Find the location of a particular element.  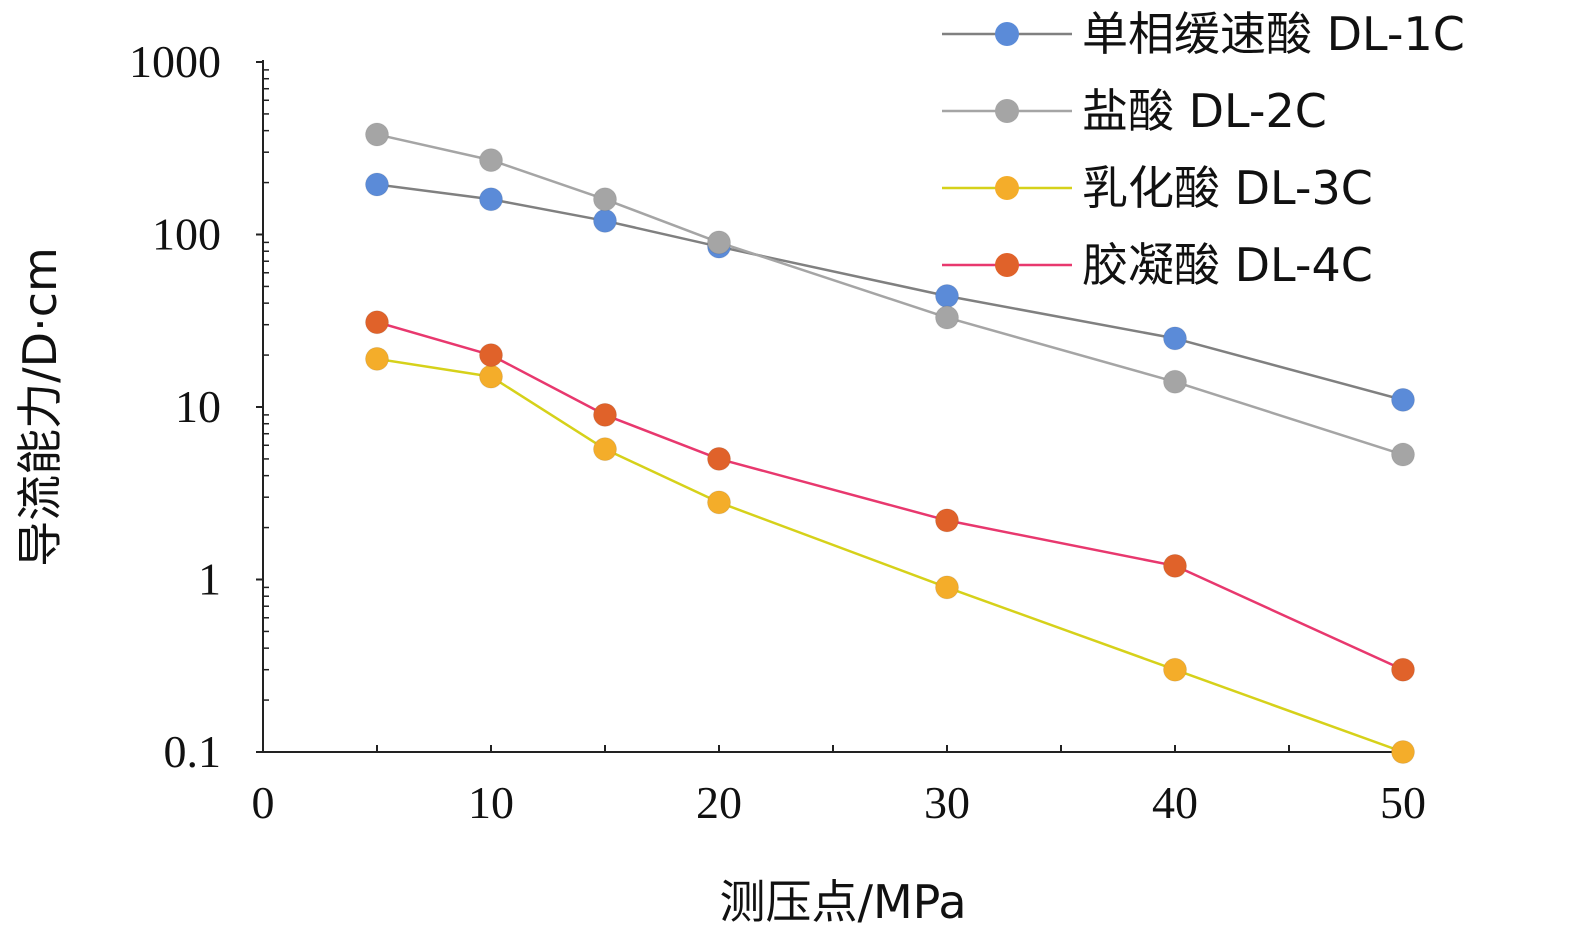

x-tick-label: 30 is located at coordinates (947, 802).